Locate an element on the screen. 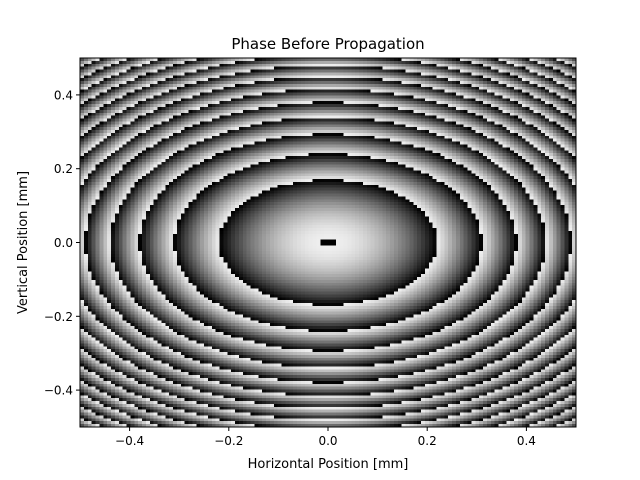  y-tick-label: 0.2 is located at coordinates (63, 169).